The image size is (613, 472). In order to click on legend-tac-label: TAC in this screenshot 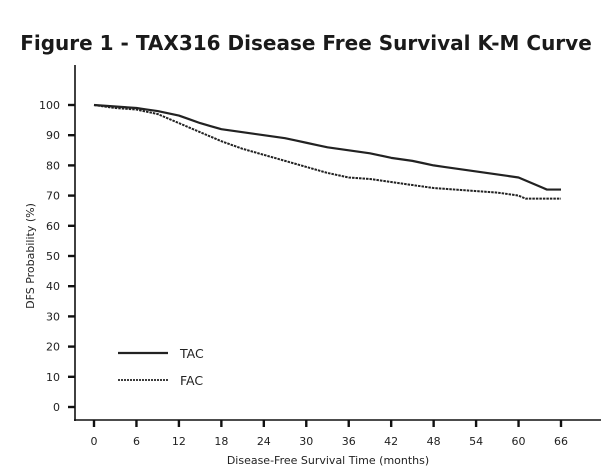, I will do `click(191, 353)`.